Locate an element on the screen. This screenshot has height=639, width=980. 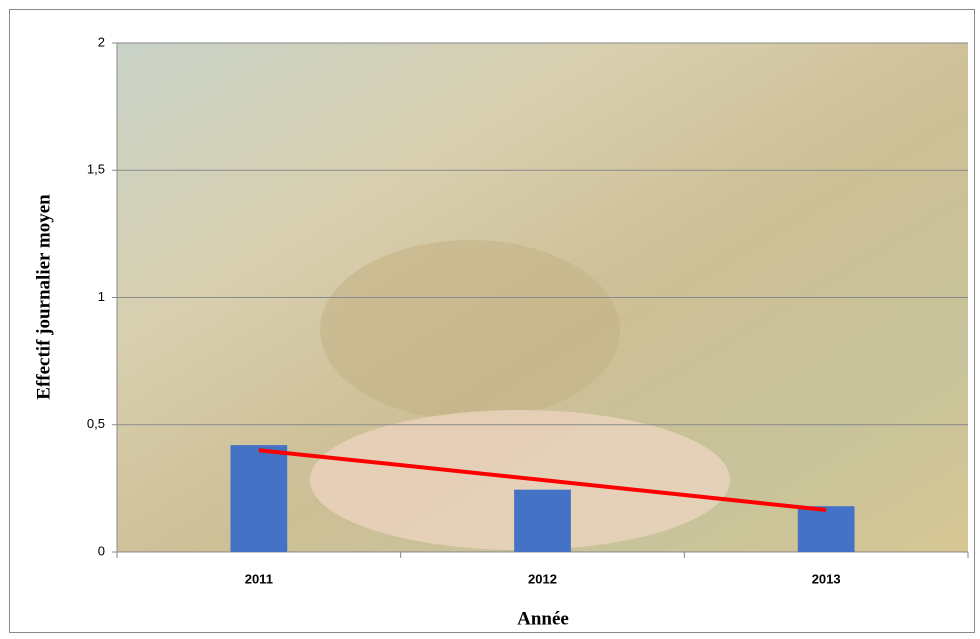
y-tick-label: 2 is located at coordinates (101, 41).